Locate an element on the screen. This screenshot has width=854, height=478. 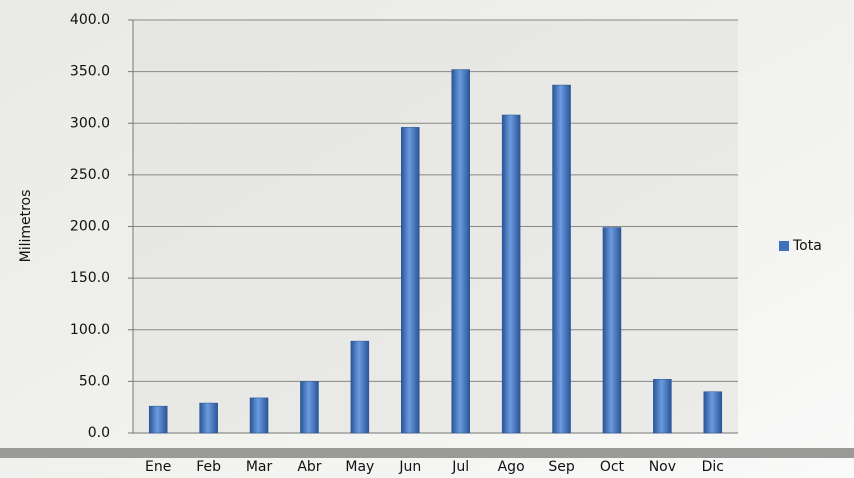
x-tick-label: Nov is located at coordinates (662, 467).